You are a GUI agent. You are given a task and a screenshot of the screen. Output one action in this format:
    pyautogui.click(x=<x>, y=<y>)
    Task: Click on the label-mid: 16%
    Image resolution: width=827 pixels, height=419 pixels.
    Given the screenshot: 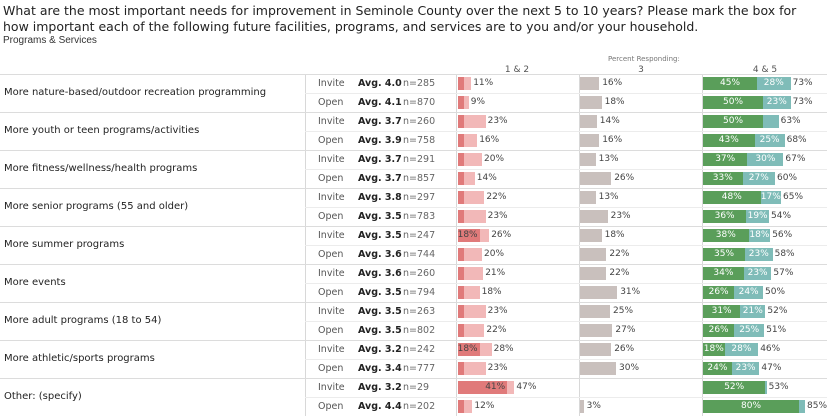 What is the action you would take?
    pyautogui.click(x=612, y=140)
    